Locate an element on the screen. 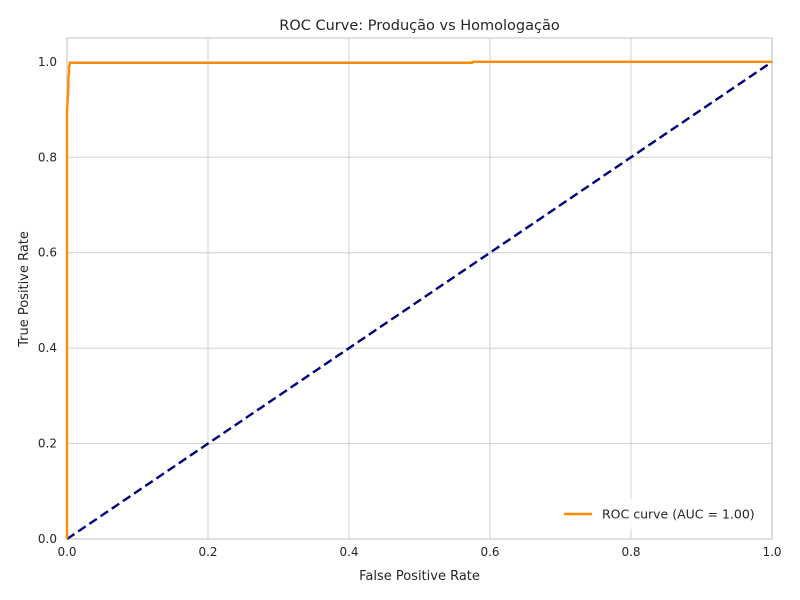 The image size is (800, 600). y-tick-label: 0.2 is located at coordinates (47, 444).